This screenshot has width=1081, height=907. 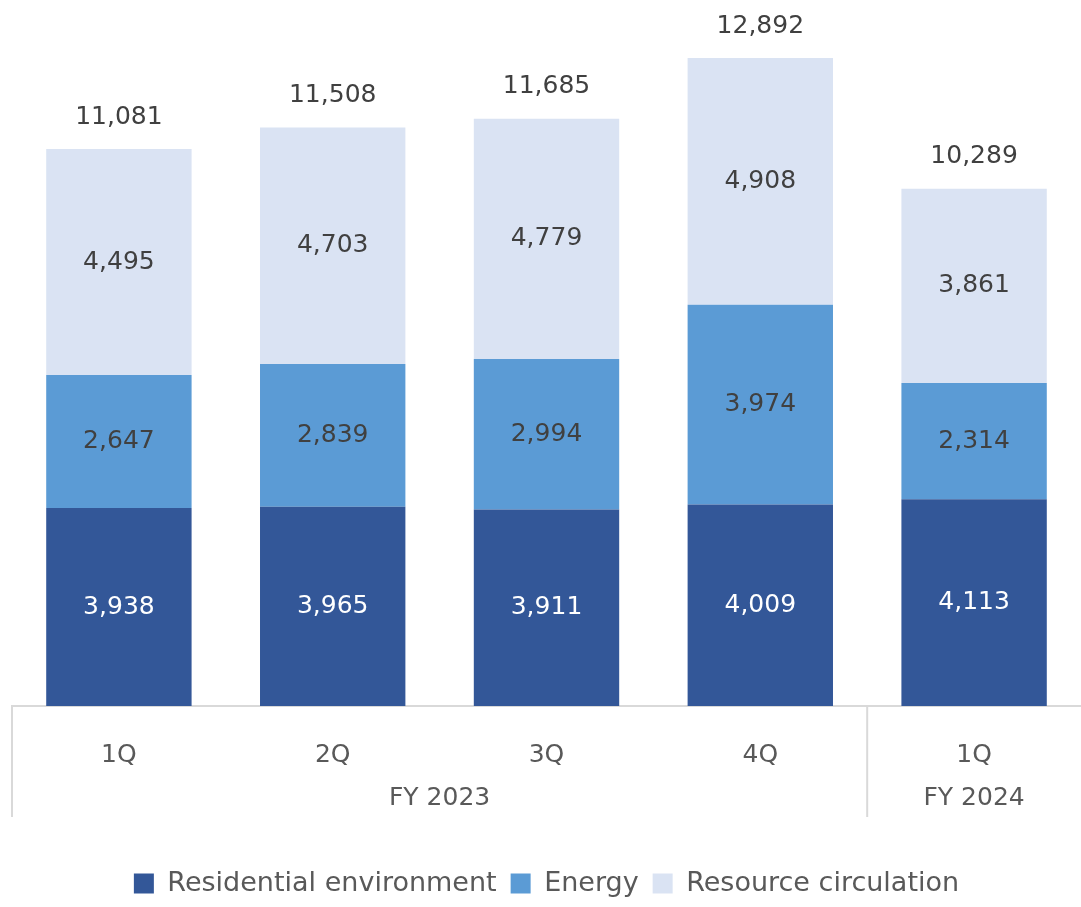 I want to click on total-label: 11,685, so click(x=546, y=85).